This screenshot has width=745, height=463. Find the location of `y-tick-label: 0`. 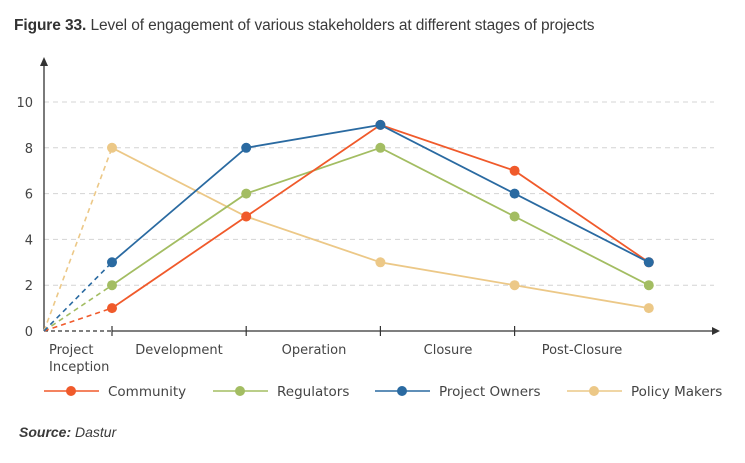

y-tick-label: 0 is located at coordinates (29, 332).